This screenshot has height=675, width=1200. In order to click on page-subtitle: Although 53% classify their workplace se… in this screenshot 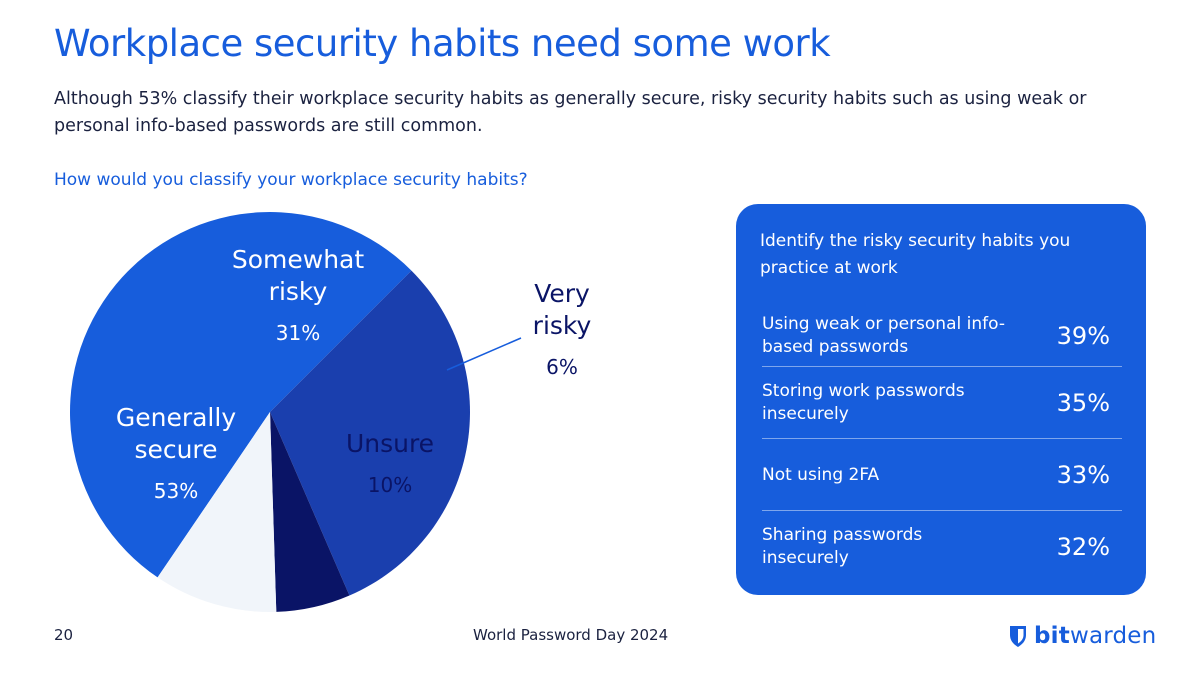, I will do `click(570, 112)`.